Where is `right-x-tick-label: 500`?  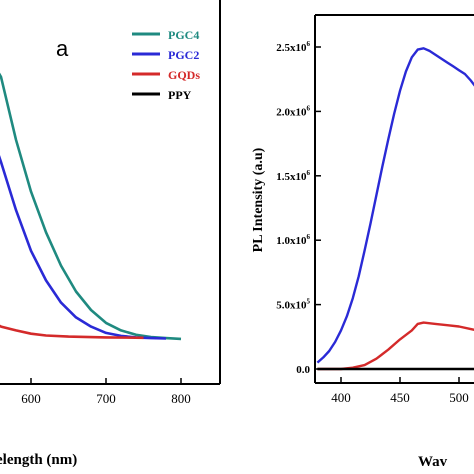 right-x-tick-label: 500 is located at coordinates (459, 397).